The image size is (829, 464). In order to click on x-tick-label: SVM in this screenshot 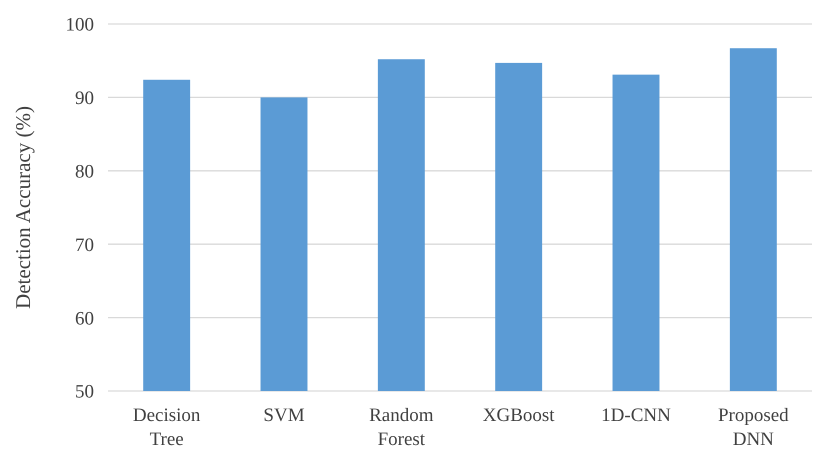, I will do `click(284, 415)`.